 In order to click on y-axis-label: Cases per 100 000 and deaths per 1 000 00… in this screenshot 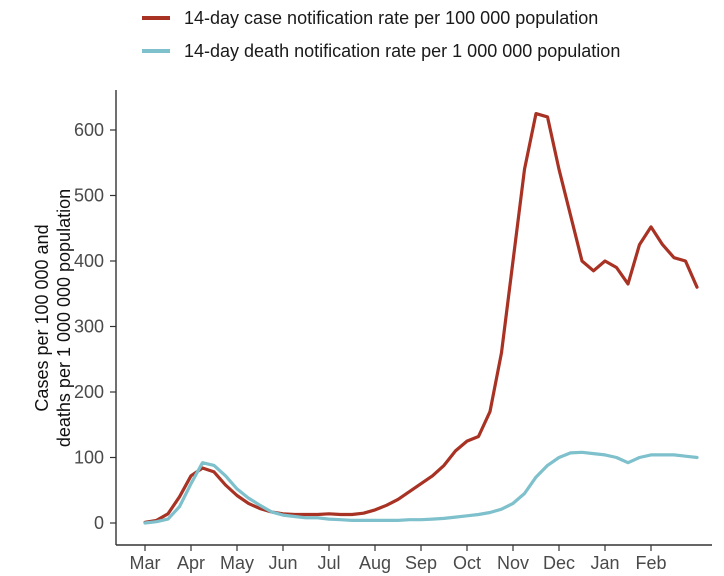, I will do `click(53, 318)`.